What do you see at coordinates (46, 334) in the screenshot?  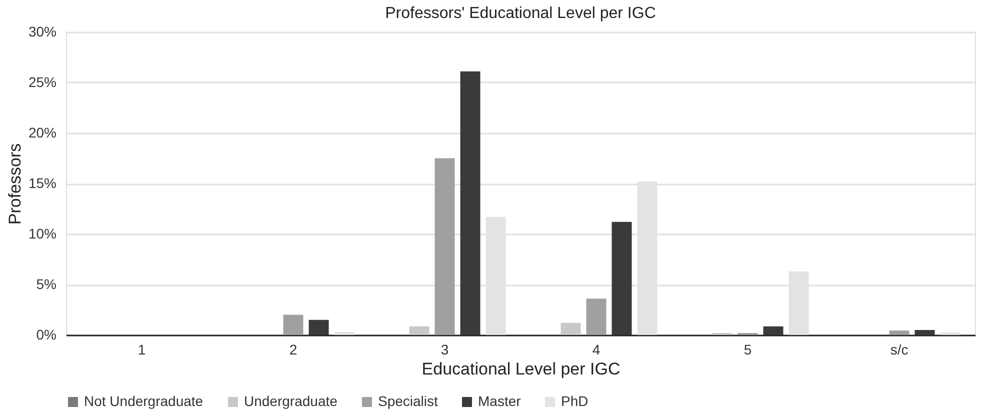 I see `y-tick-label: 0%` at bounding box center [46, 334].